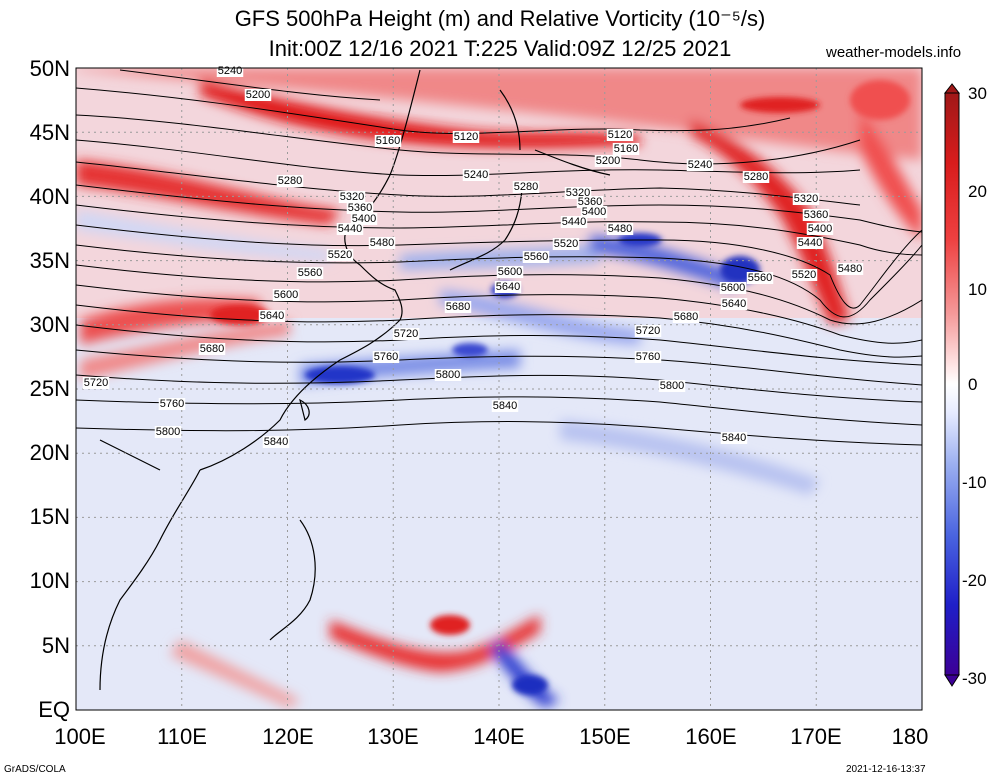 This screenshot has width=1000, height=779. Describe the element at coordinates (965, 385) in the screenshot. I see `colorbar: 30 20 10 0 -10 -20 -30` at that location.